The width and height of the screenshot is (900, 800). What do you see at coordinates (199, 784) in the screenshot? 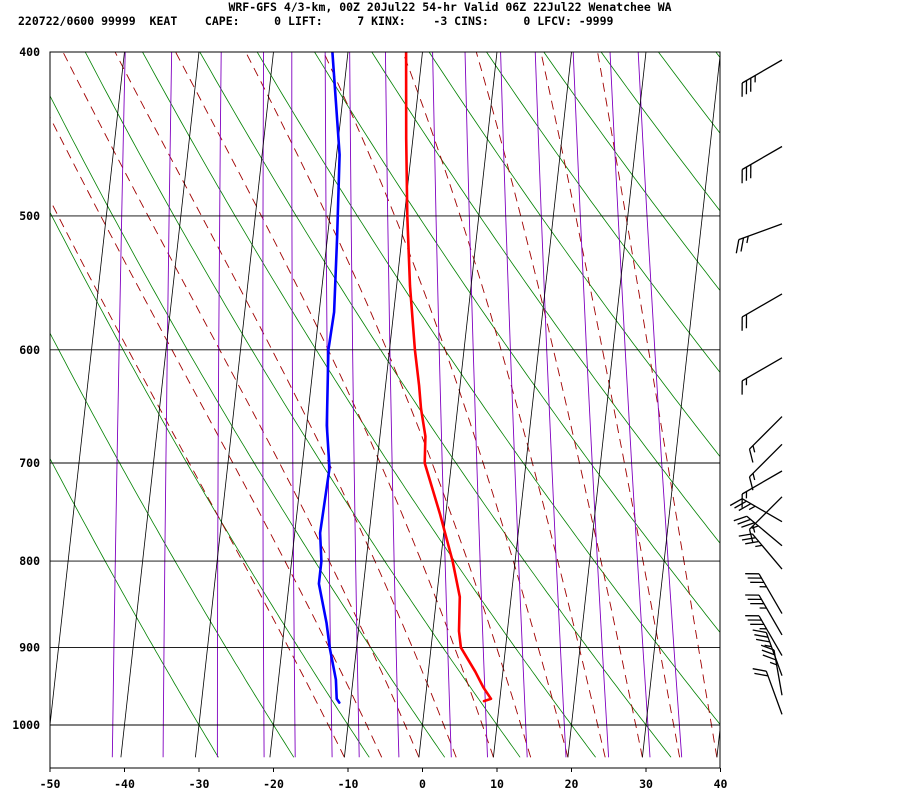
I see `temperature-tick-label: -30` at bounding box center [199, 784].